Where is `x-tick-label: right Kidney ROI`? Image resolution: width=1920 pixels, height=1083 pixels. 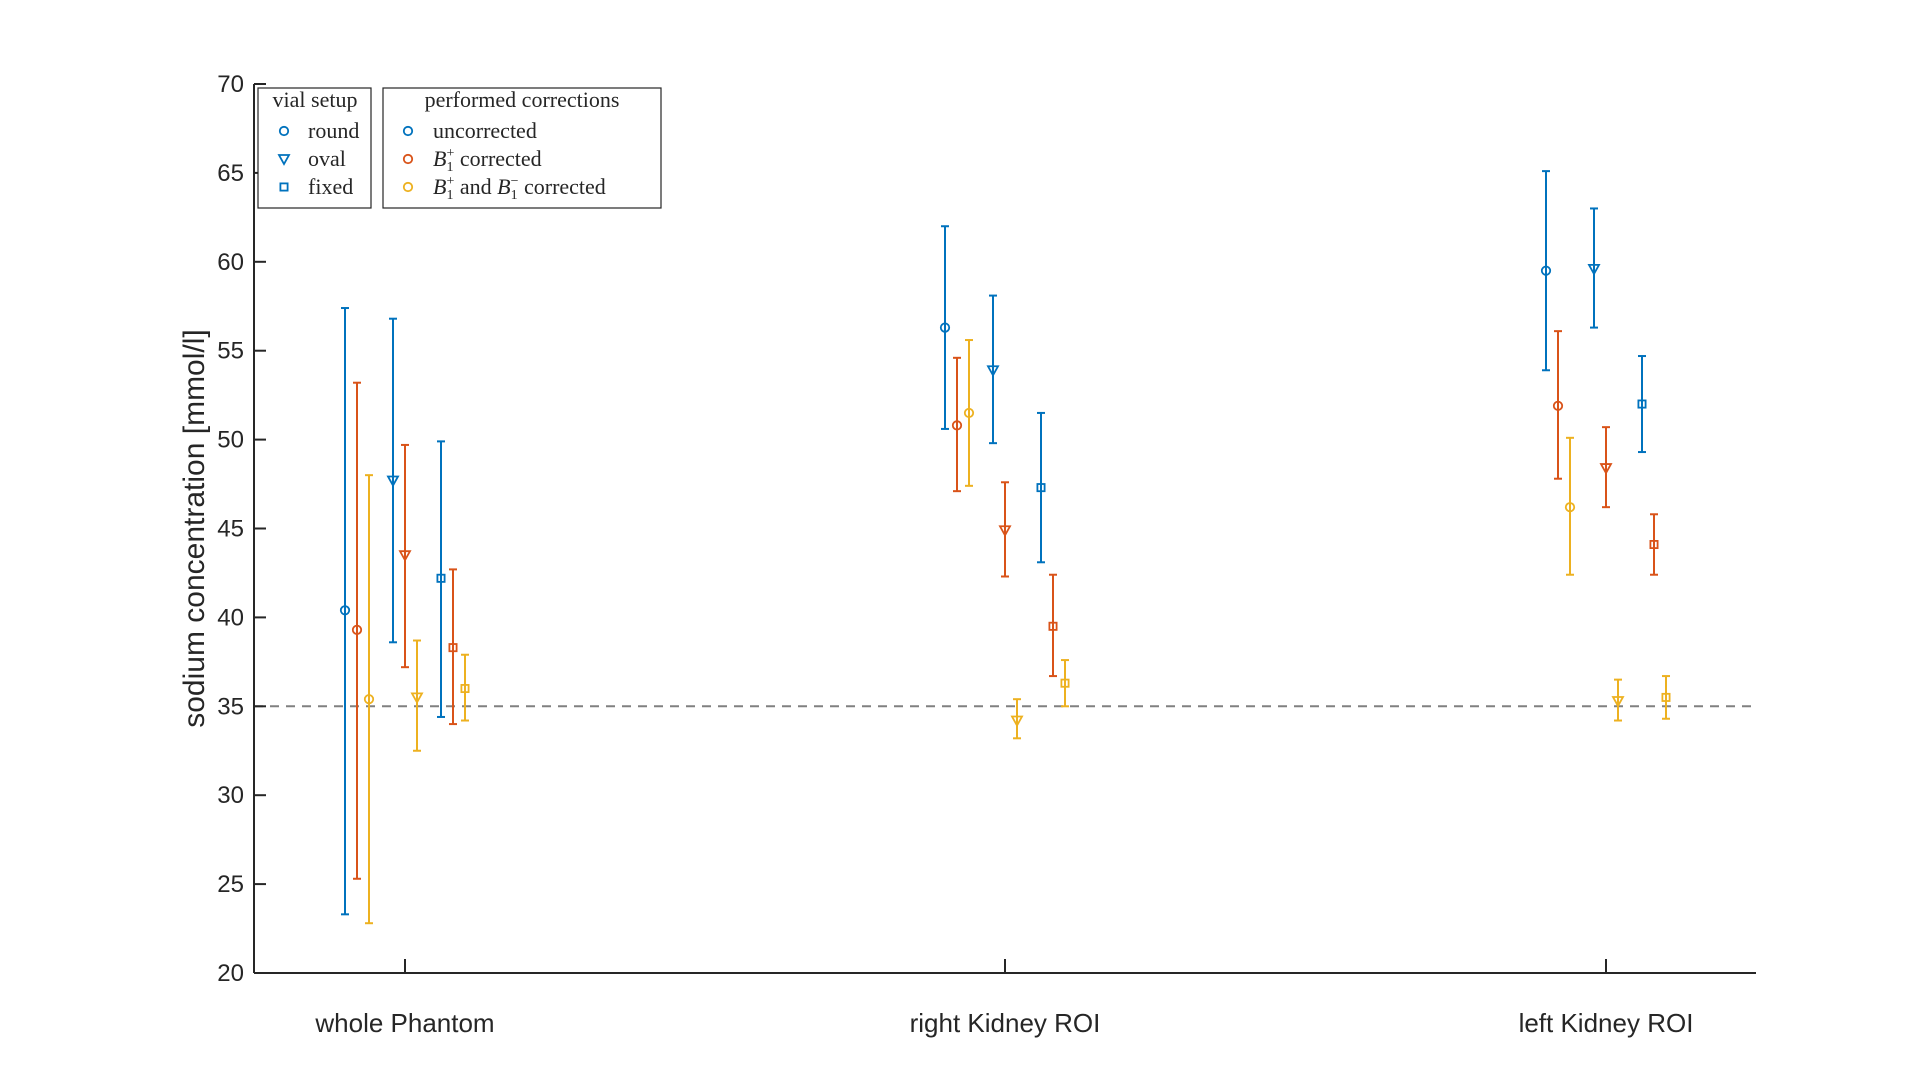
x-tick-label: right Kidney ROI is located at coordinates (1005, 1023).